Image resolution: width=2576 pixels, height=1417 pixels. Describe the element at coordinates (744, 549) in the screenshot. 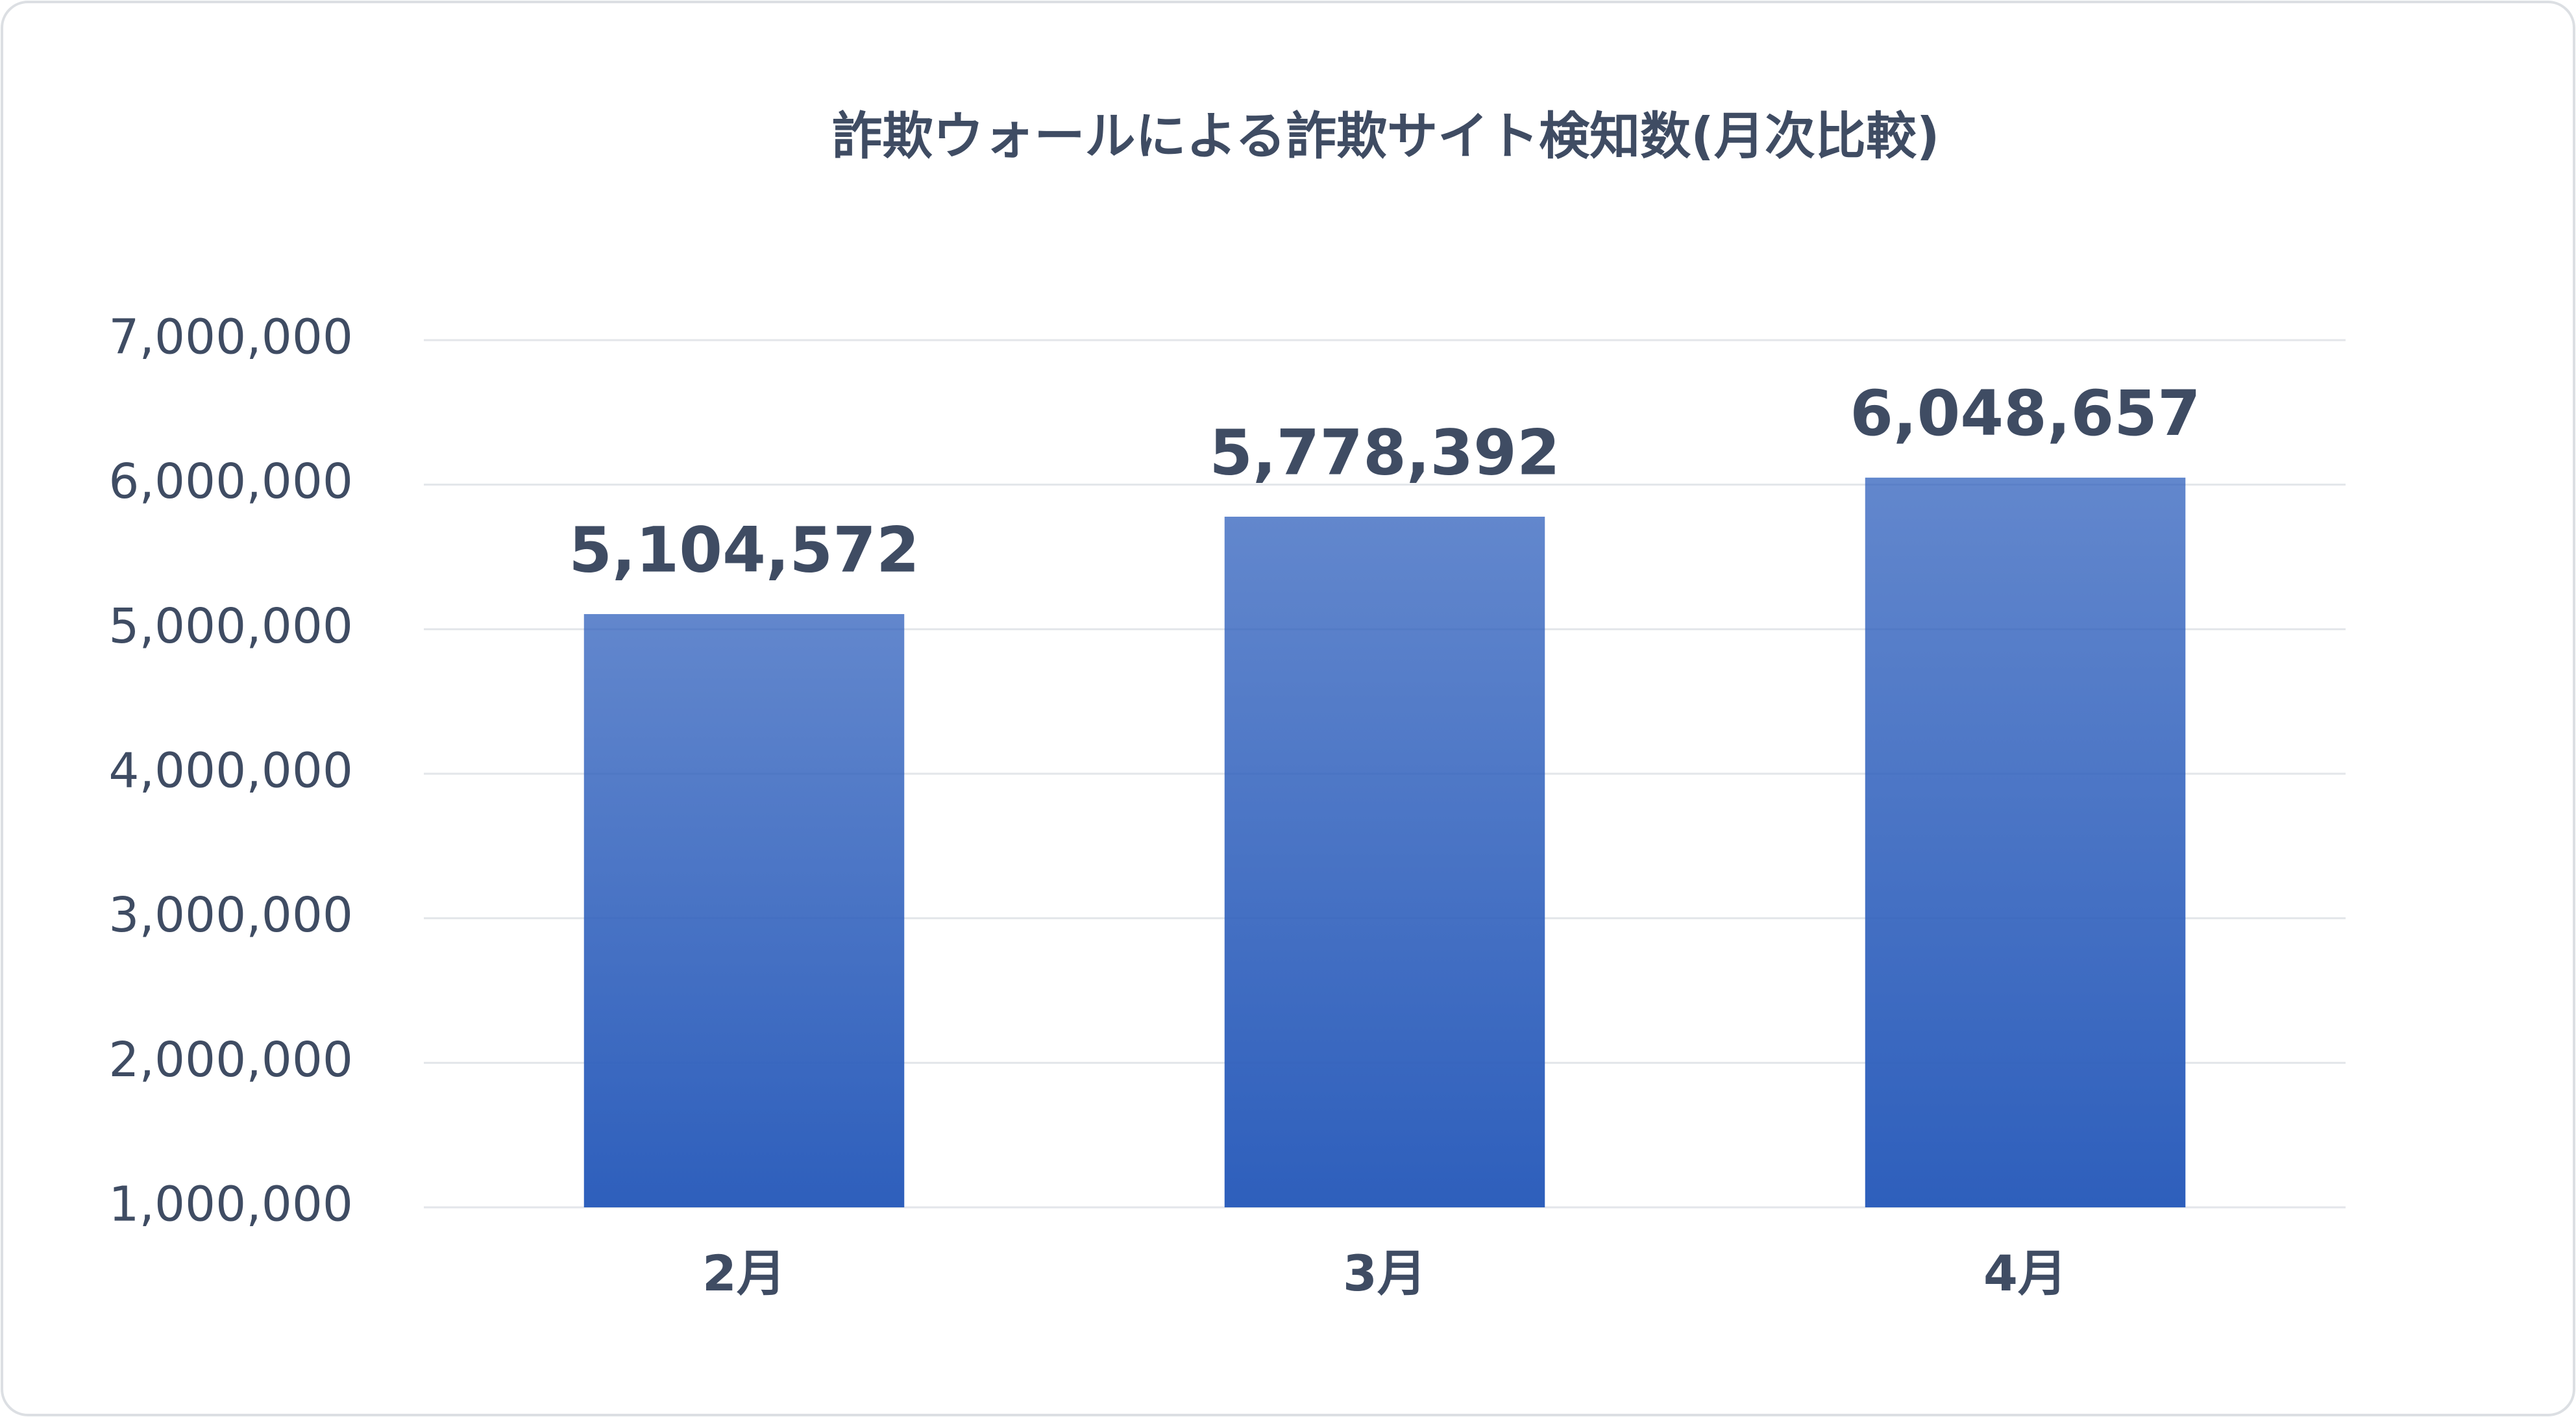

I see `value-label: 5,104,572` at that location.